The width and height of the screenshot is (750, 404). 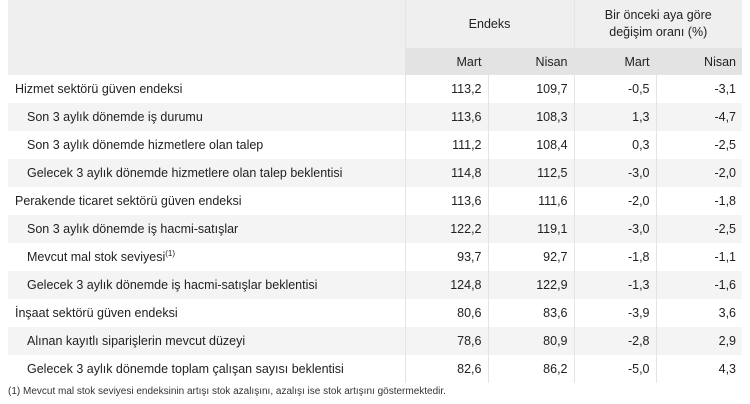 I want to click on header-change: Bir önceki aya göre değişim oranı (%), so click(x=658, y=24).